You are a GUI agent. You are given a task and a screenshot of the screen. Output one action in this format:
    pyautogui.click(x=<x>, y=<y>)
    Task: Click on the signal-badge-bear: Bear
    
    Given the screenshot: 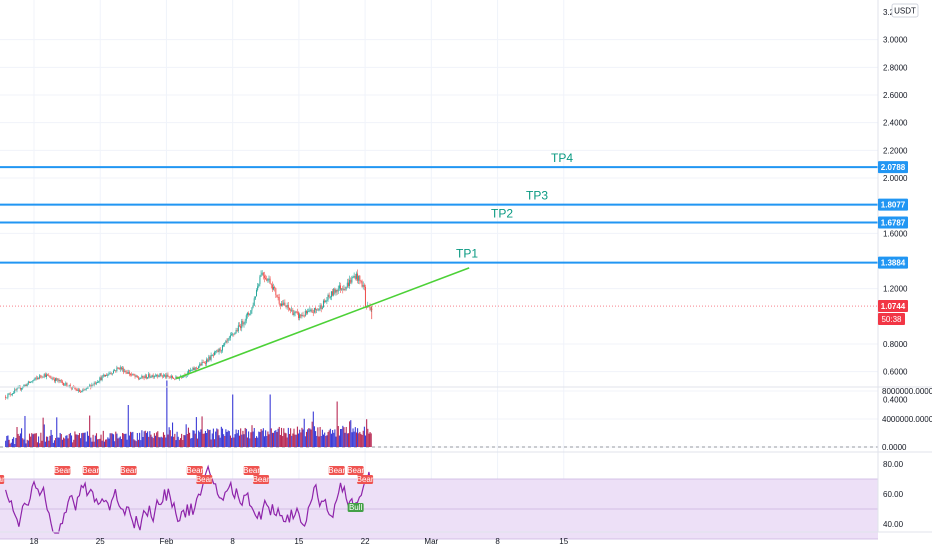 What is the action you would take?
    pyautogui.click(x=128, y=470)
    